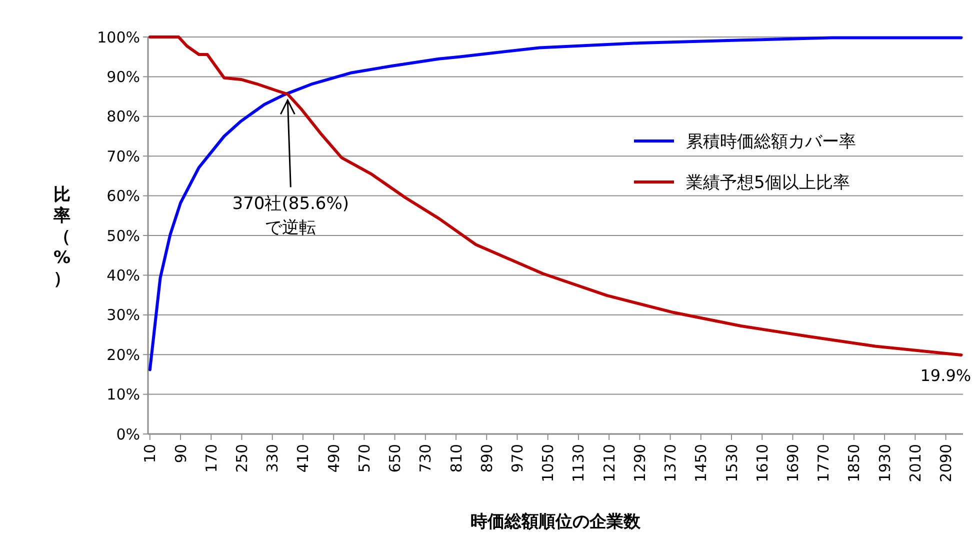  Describe the element at coordinates (639, 463) in the screenshot. I see `x-tick-label: 1290` at that location.